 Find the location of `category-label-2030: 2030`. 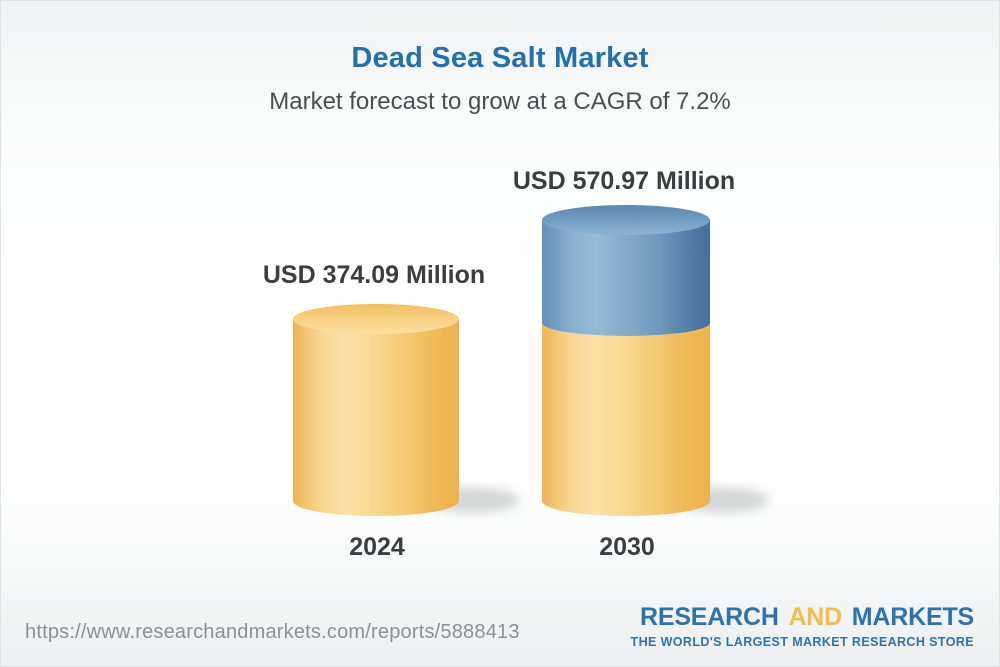

category-label-2030: 2030 is located at coordinates (627, 547).